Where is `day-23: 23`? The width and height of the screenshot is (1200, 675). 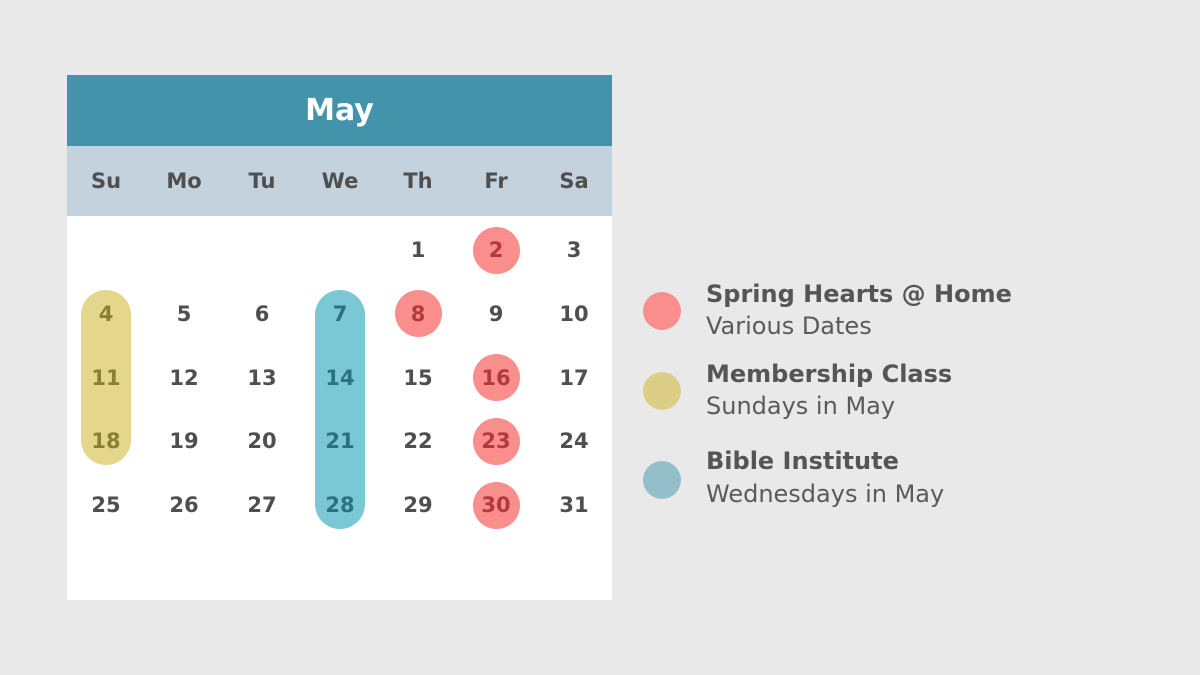
day-23: 23 is located at coordinates (496, 441).